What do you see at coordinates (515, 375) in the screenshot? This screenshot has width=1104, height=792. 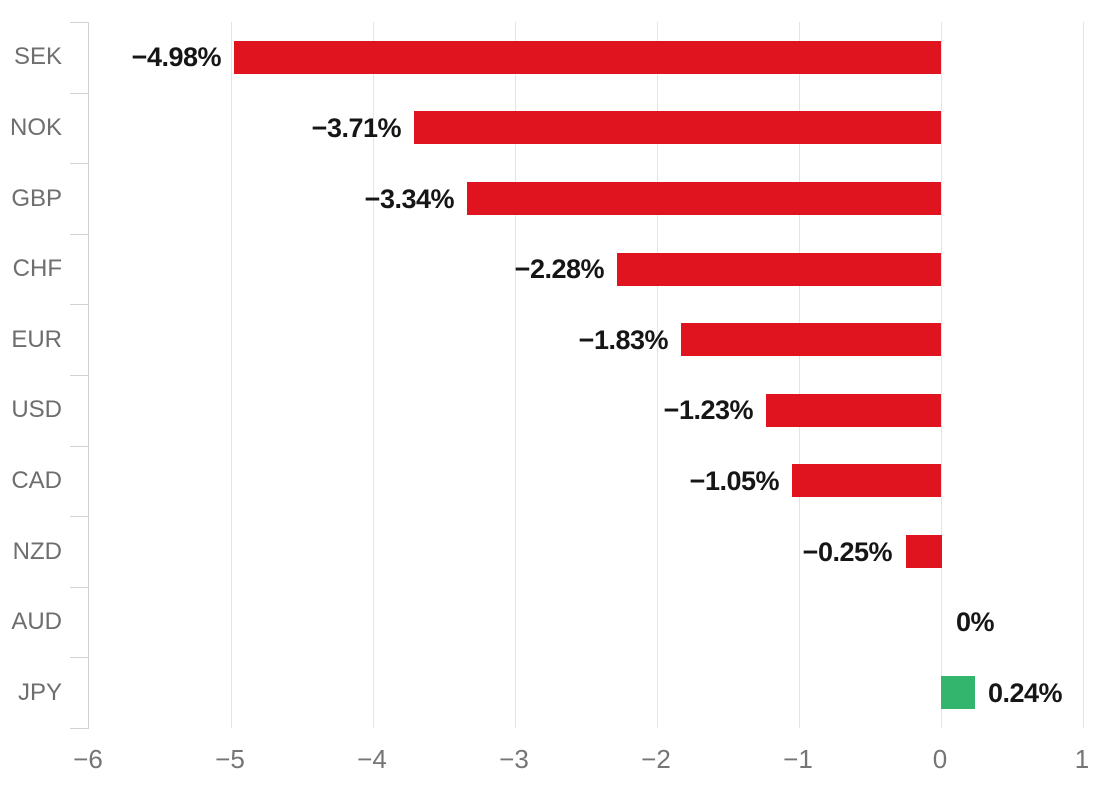 I see `gridline-x--3` at bounding box center [515, 375].